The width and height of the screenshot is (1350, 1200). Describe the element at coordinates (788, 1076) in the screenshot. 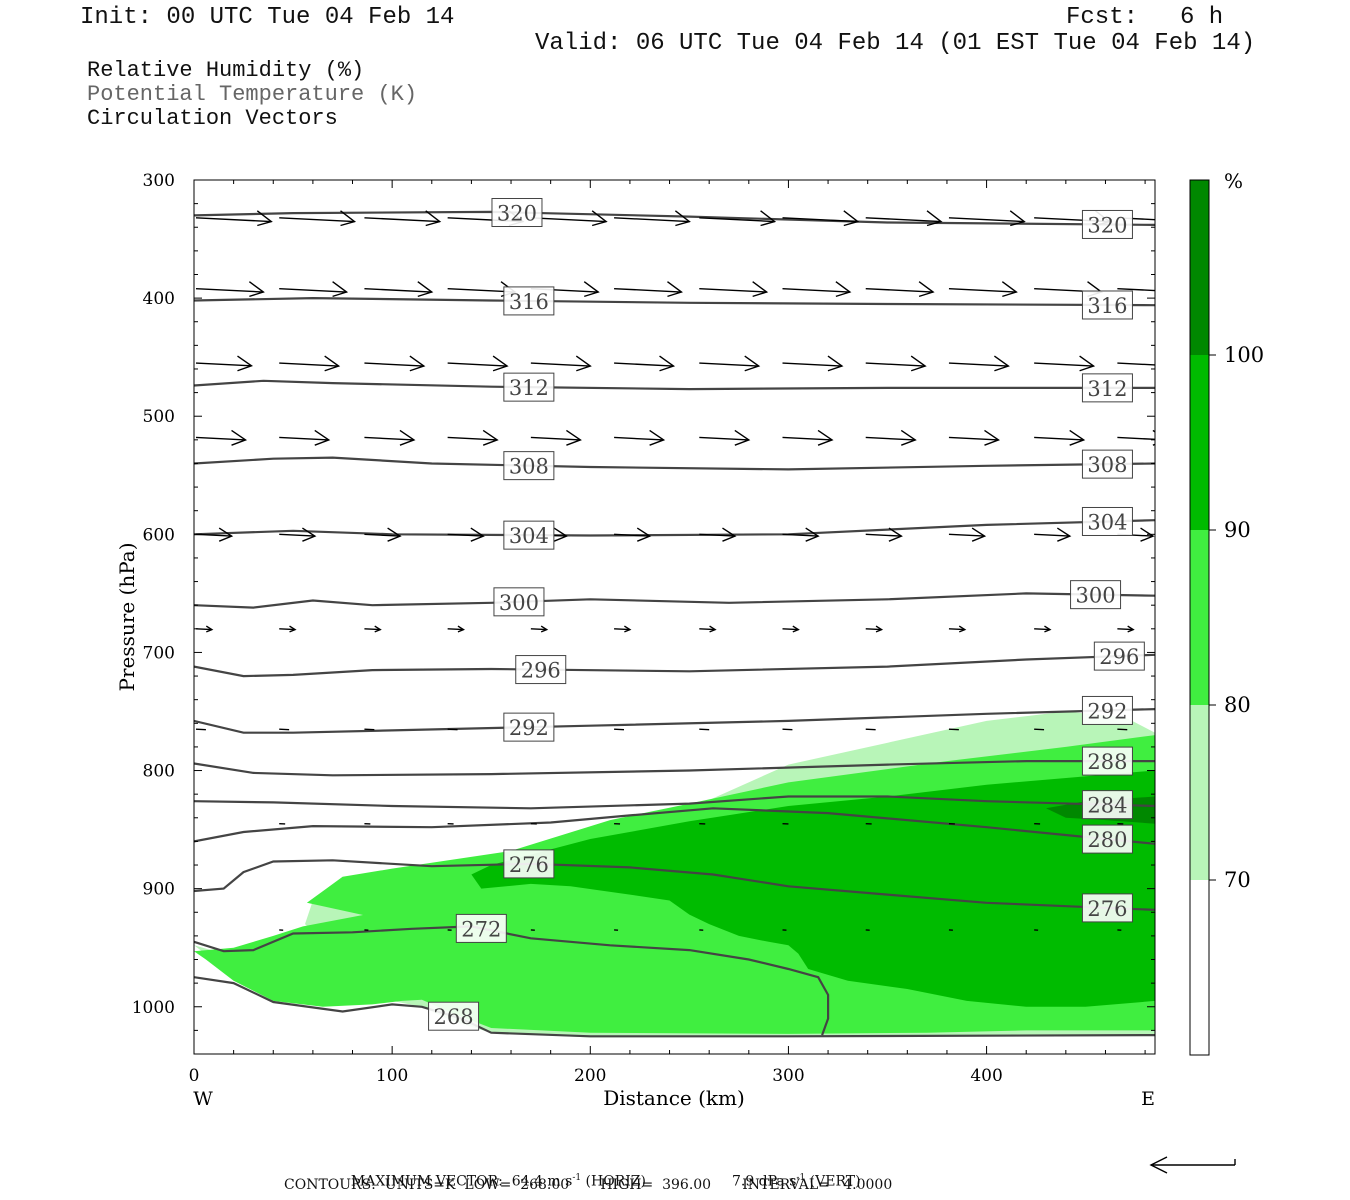

I see `x-tick-label: 300` at that location.